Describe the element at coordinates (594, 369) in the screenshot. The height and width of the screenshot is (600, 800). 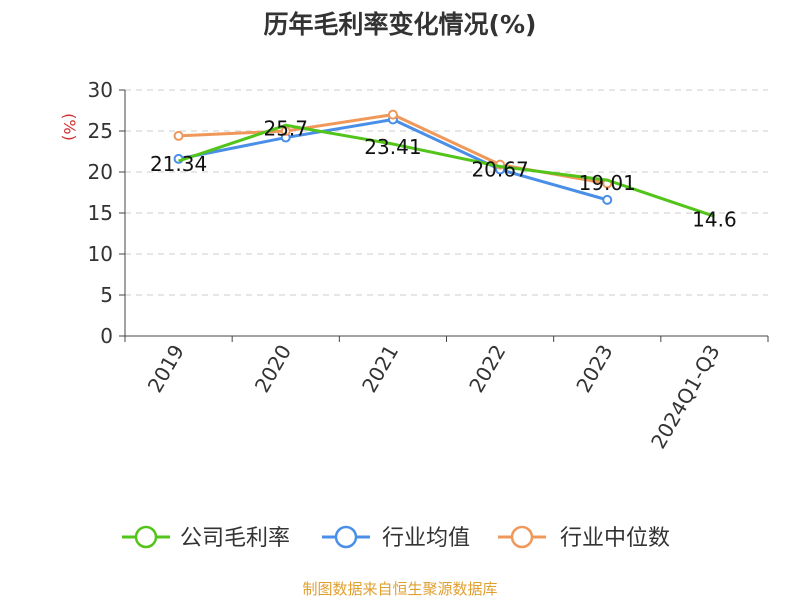
I see `x-tick-label: 2023` at that location.